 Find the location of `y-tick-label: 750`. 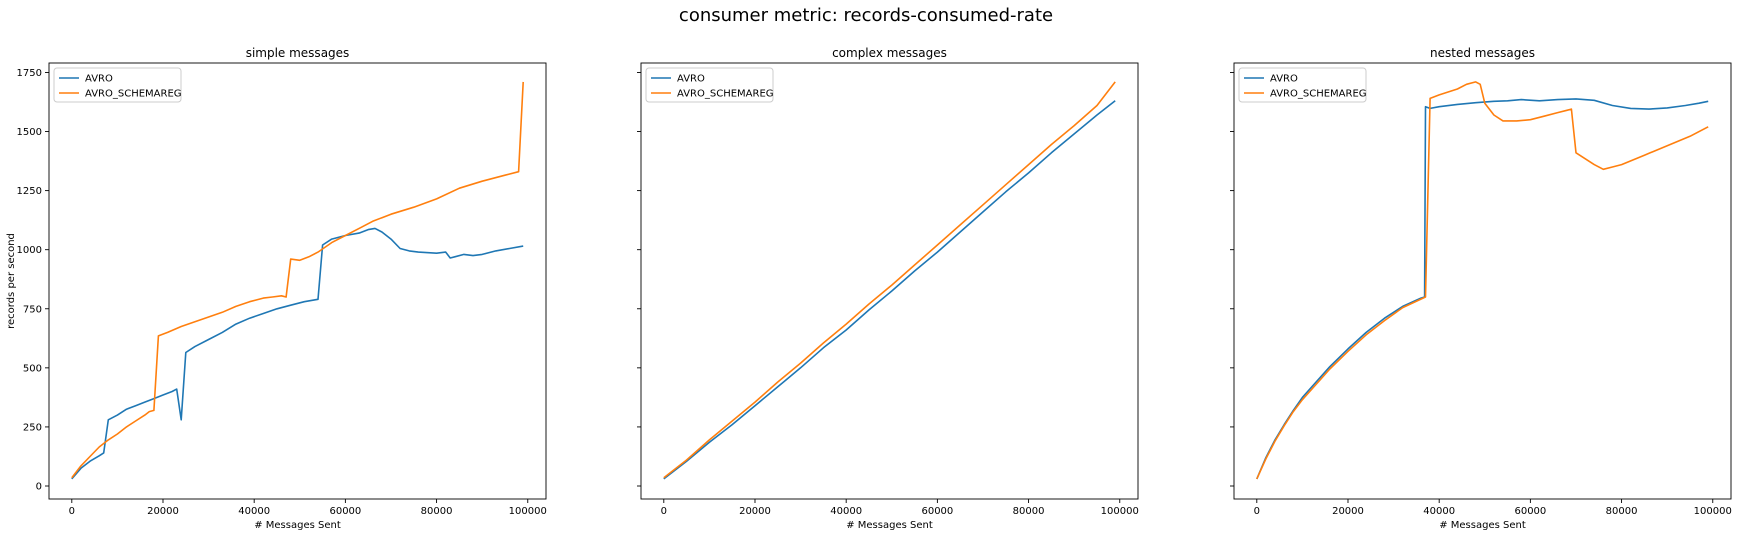

y-tick-label: 750 is located at coordinates (32, 309).